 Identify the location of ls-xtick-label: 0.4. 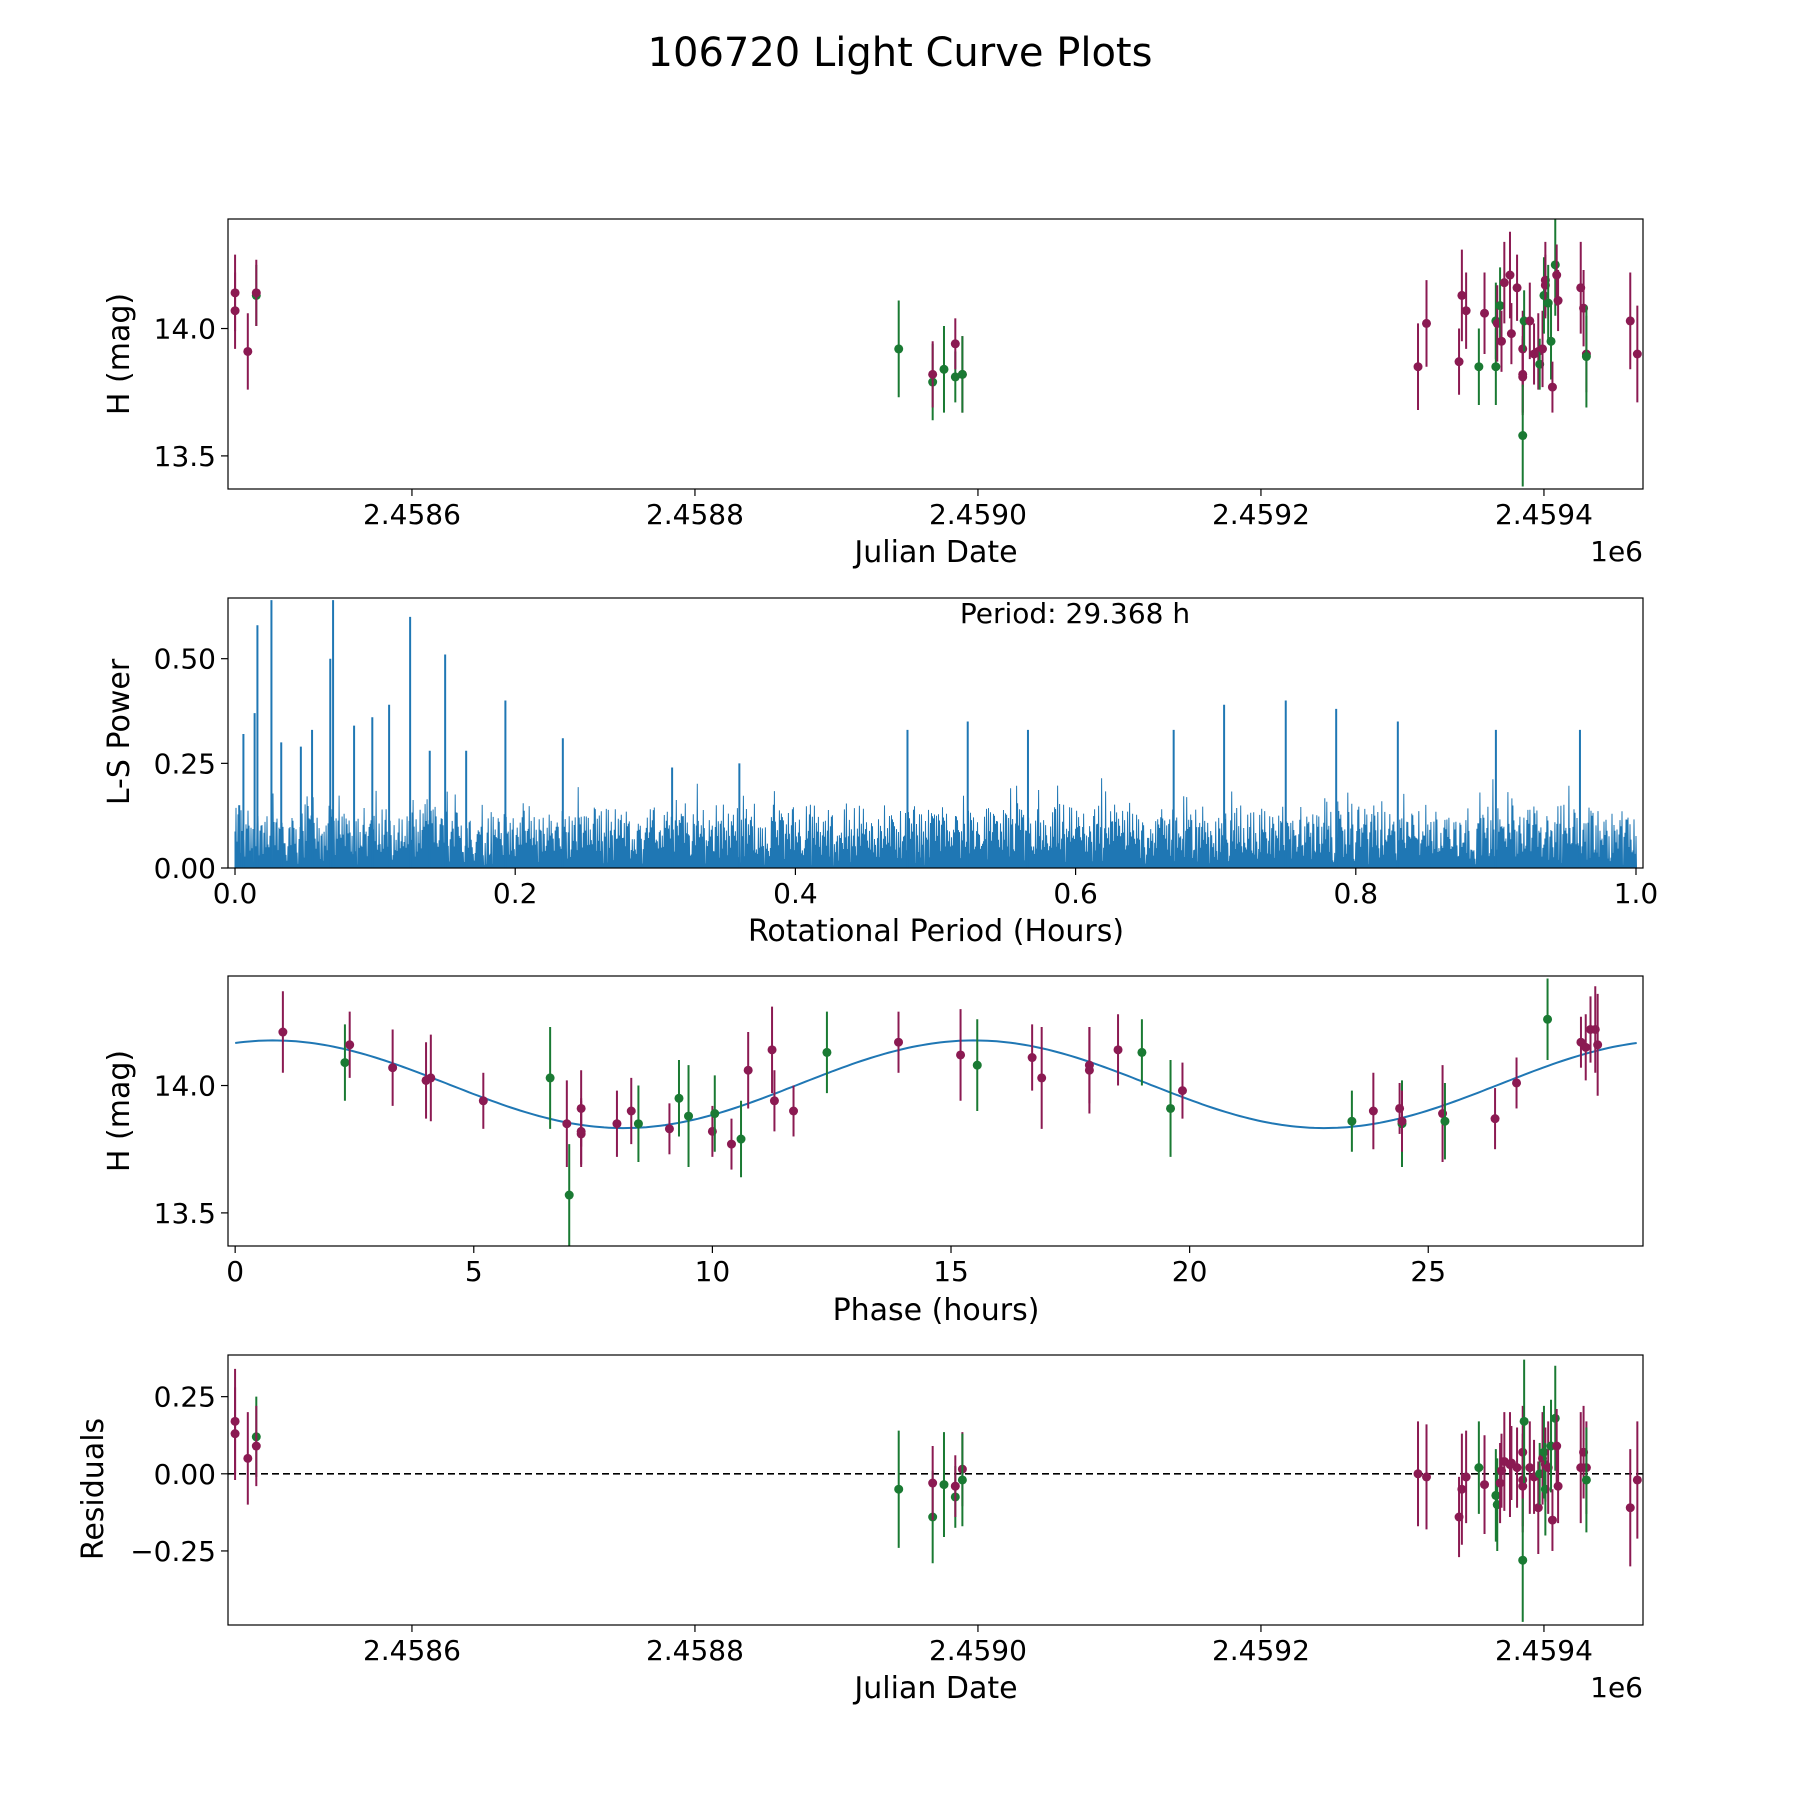
(795, 893).